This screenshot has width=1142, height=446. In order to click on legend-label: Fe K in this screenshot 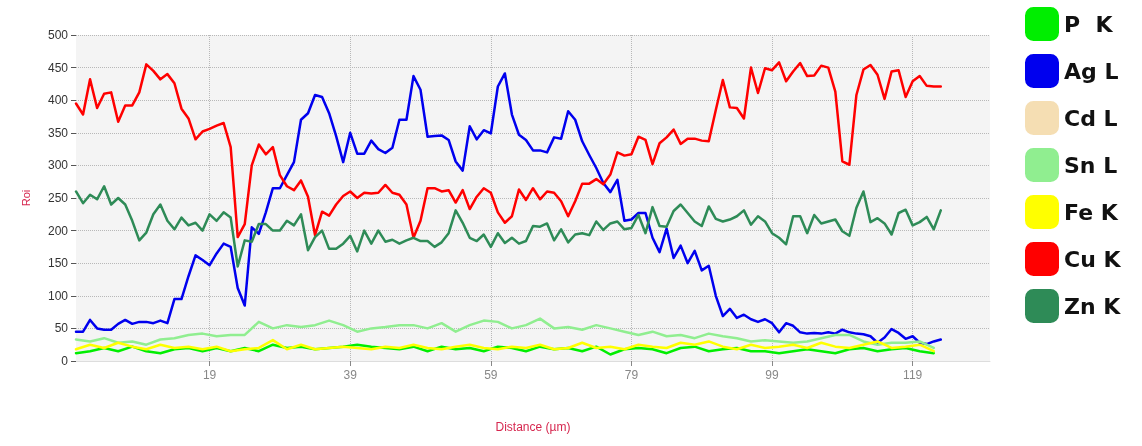, I will do `click(1091, 212)`.